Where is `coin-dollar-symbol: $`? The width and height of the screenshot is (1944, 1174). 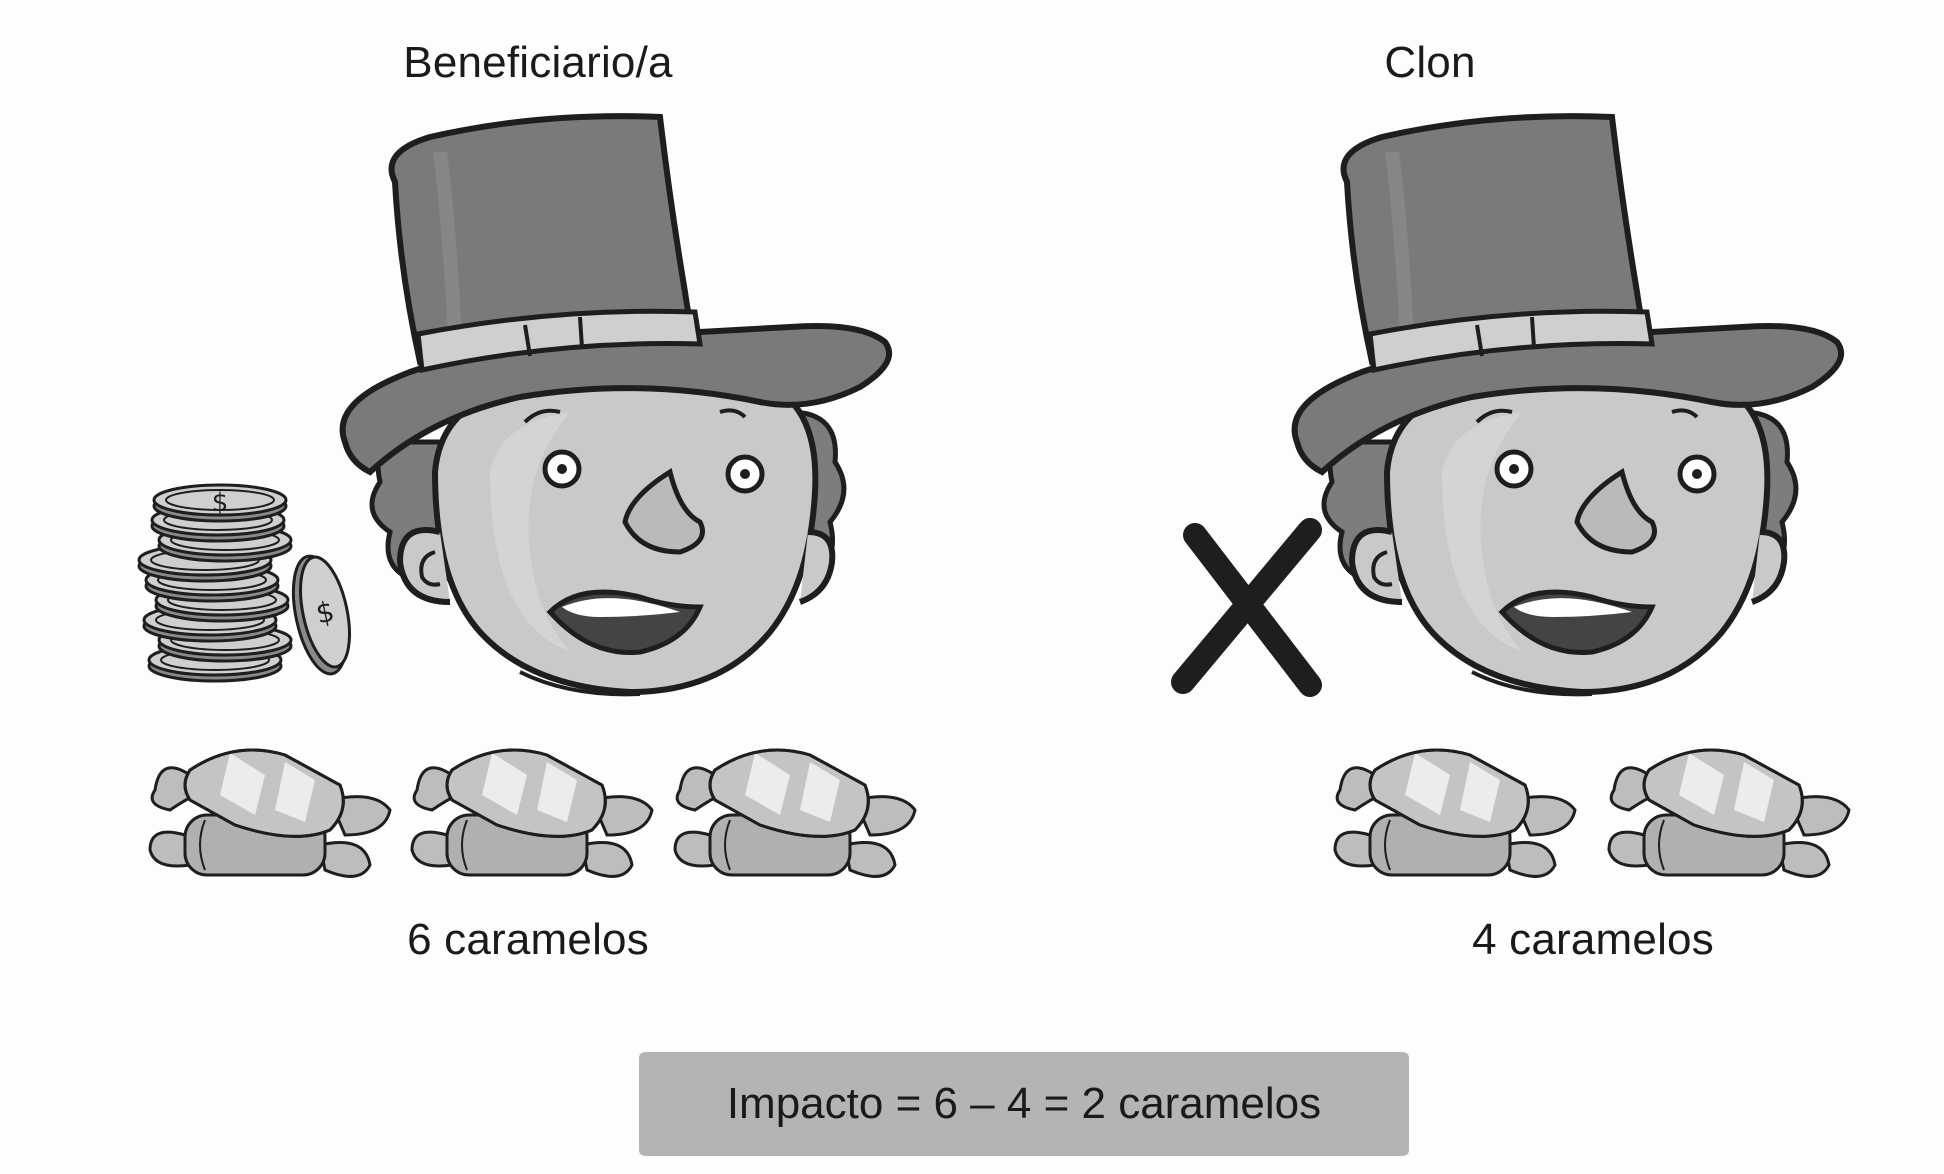
coin-dollar-symbol: $ is located at coordinates (220, 503).